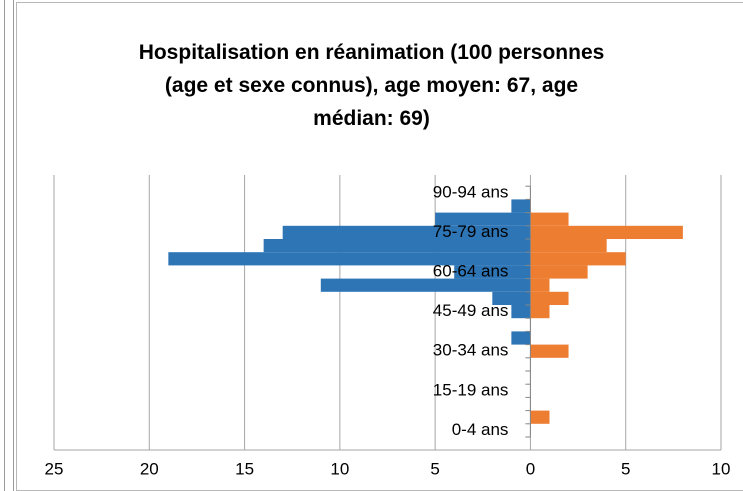 The width and height of the screenshot is (743, 491). What do you see at coordinates (244, 468) in the screenshot?
I see `x-tick-label: 15` at bounding box center [244, 468].